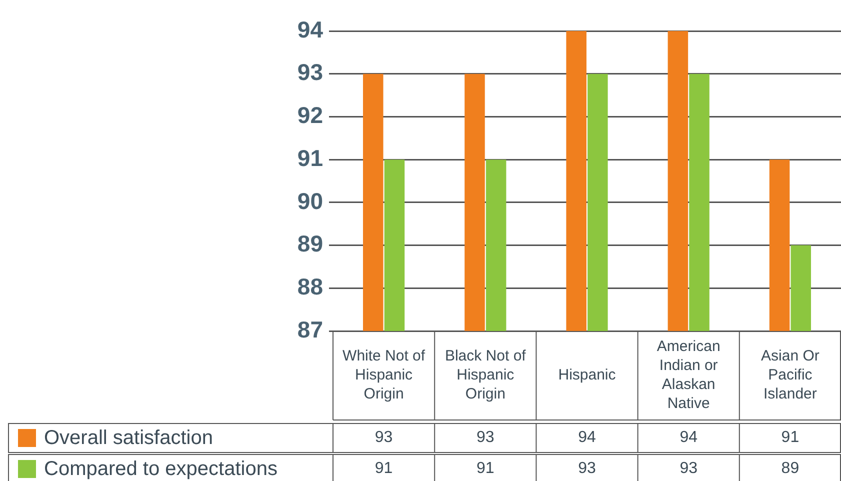 The height and width of the screenshot is (481, 841). Describe the element at coordinates (485, 375) in the screenshot. I see `x-tick-label: Black Not of Hispanic Origin` at that location.